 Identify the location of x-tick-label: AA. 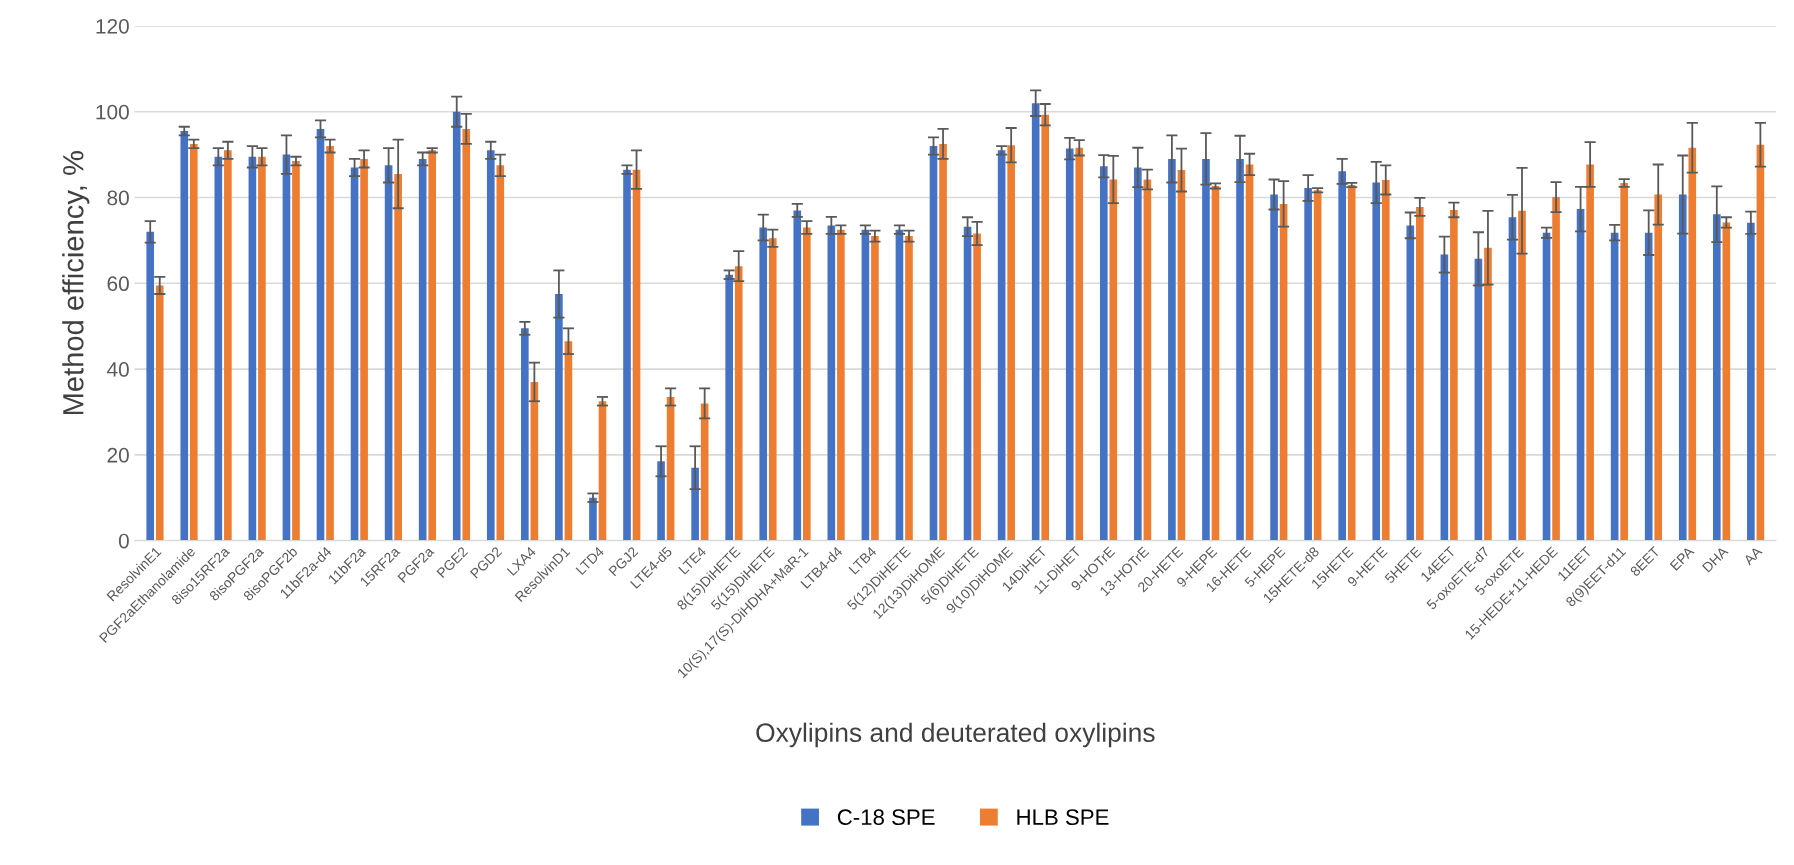
(1752, 555).